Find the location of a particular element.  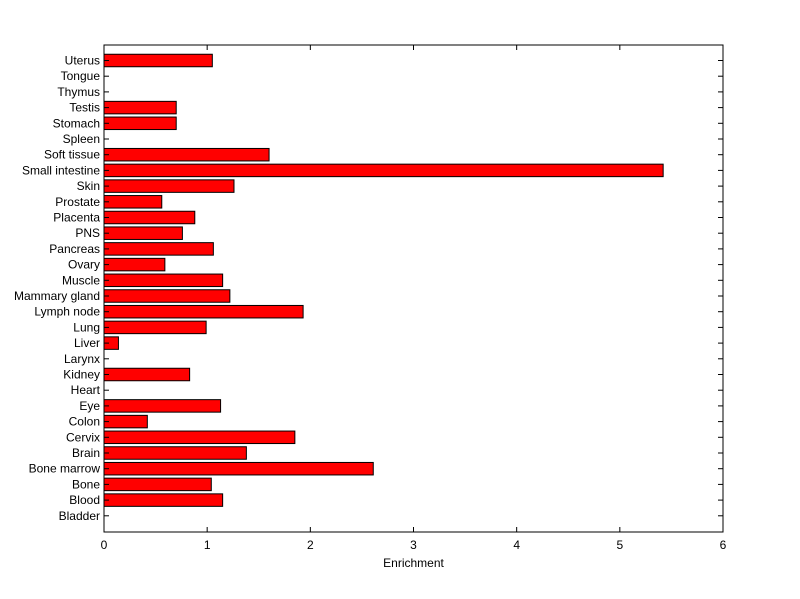

y-tick-label: Skin is located at coordinates (88, 186).